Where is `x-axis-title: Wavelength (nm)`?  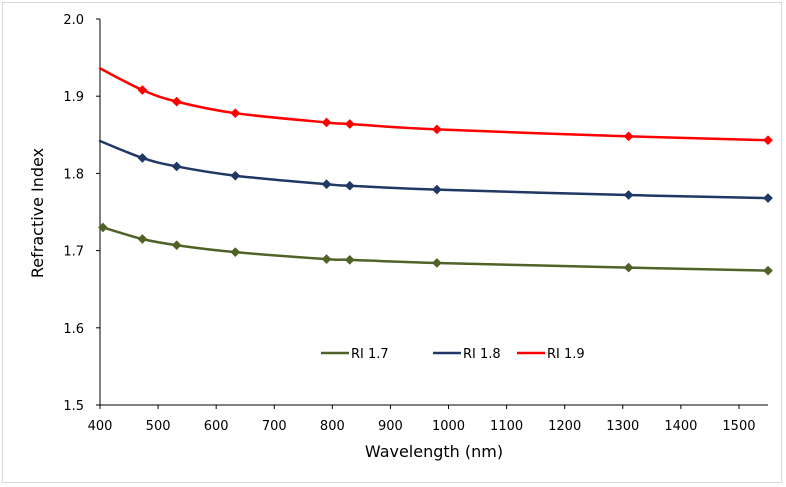 x-axis-title: Wavelength (nm) is located at coordinates (434, 451).